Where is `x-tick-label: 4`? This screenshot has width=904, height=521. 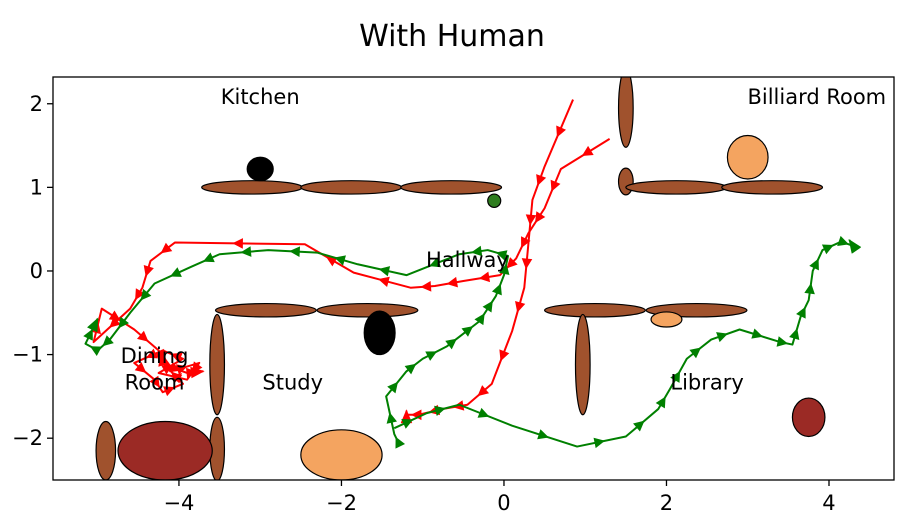
x-tick-label: 4 is located at coordinates (828, 503).